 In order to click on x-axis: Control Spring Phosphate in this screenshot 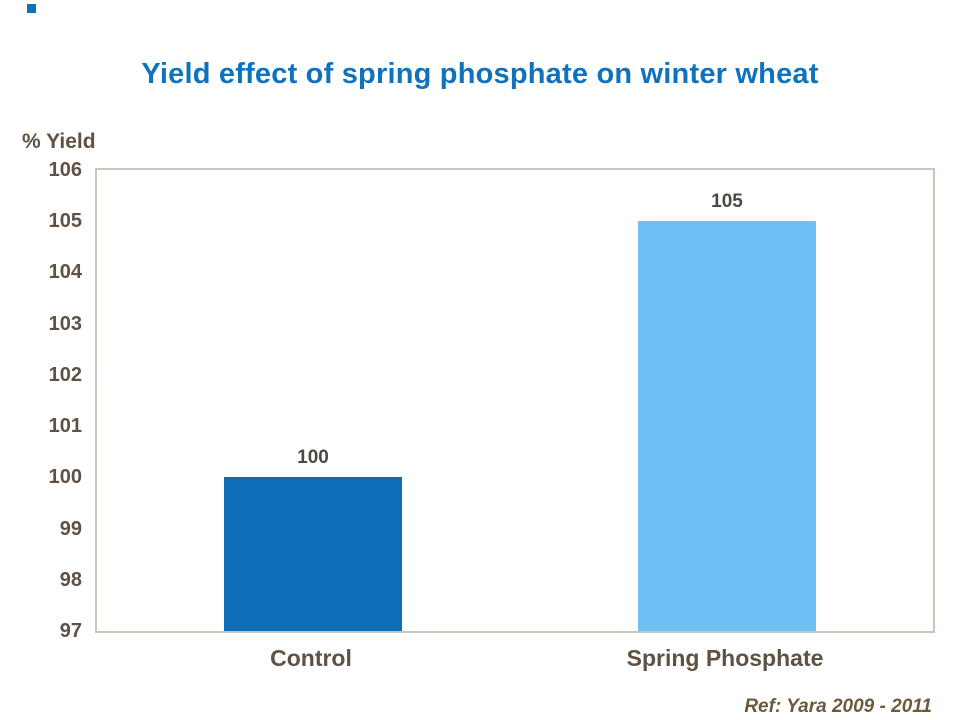, I will do `click(515, 661)`.